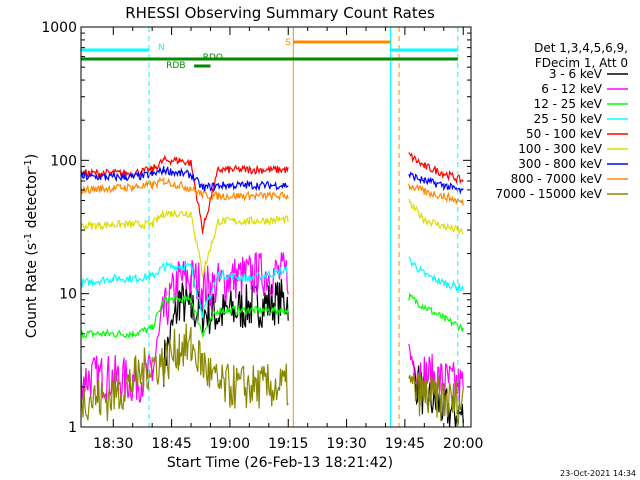 The height and width of the screenshot is (480, 640). Describe the element at coordinates (346, 444) in the screenshot. I see `x-tick-label: 19:30` at that location.